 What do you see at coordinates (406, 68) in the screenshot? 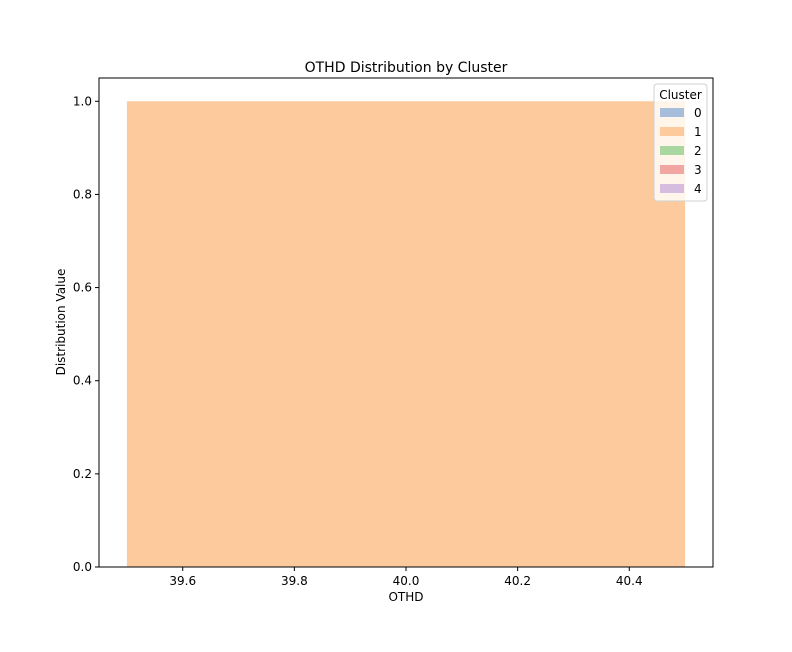
I see `chart-title: OTHD Distribution by Cluster` at bounding box center [406, 68].